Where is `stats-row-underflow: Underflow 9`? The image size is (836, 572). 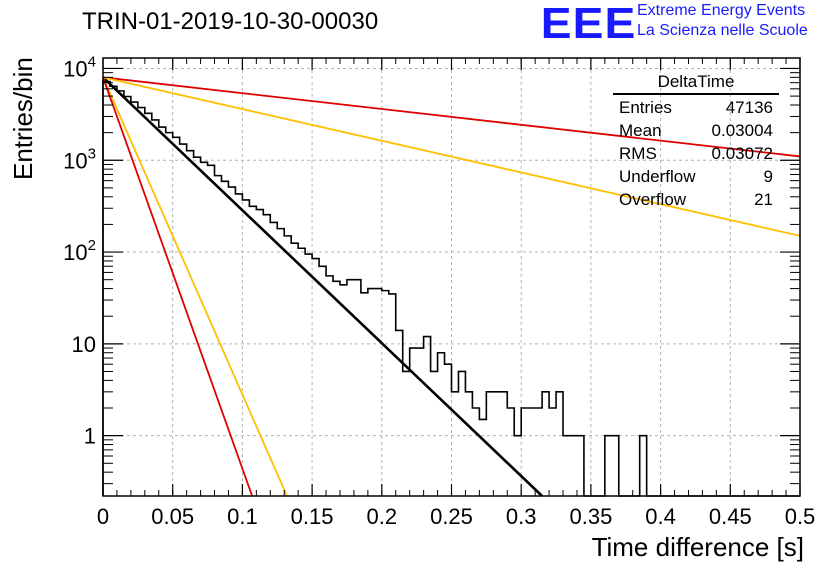 stats-row-underflow: Underflow 9 is located at coordinates (696, 176).